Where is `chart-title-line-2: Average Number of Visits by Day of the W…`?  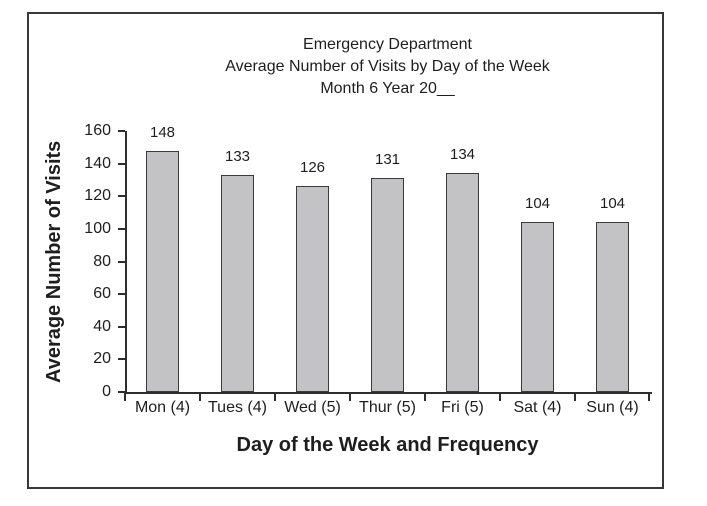
chart-title-line-2: Average Number of Visits by Day of the W… is located at coordinates (387, 66).